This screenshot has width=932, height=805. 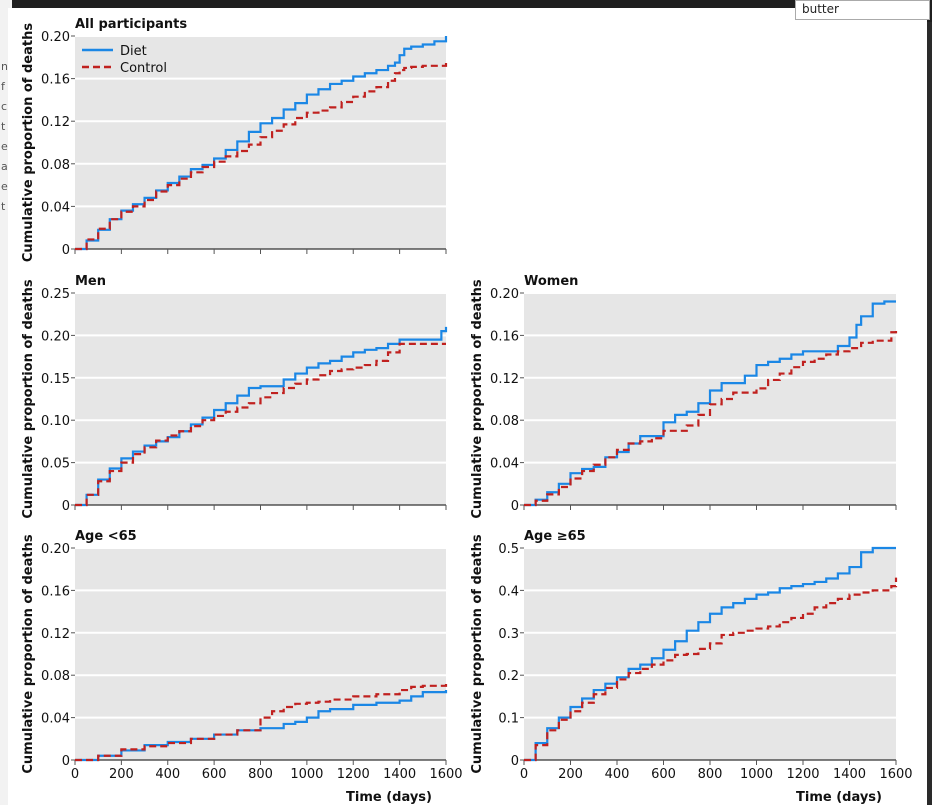 I want to click on y-tick-label: 0.4, so click(x=508, y=591).